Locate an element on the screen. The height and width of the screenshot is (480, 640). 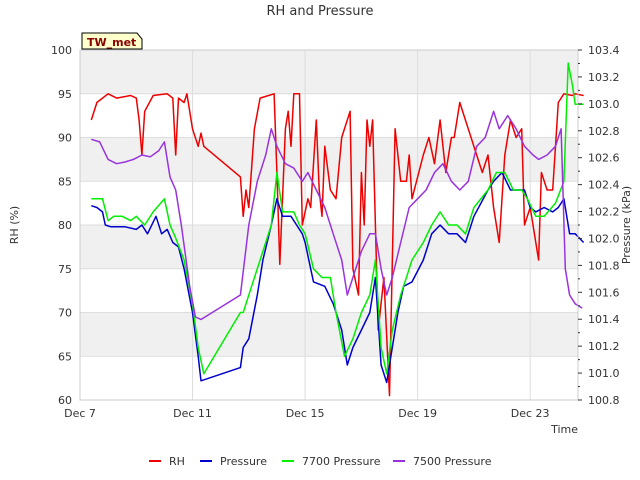
y-tick-label-left: 60 is located at coordinates (65, 400).